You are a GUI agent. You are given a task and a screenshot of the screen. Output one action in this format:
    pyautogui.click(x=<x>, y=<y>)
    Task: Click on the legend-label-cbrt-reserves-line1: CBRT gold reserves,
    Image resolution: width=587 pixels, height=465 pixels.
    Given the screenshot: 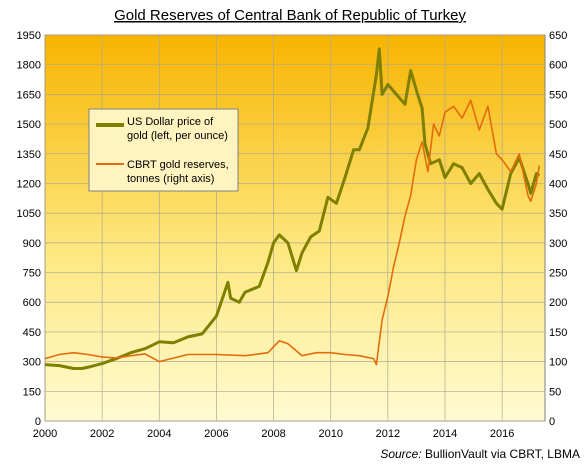 What is the action you would take?
    pyautogui.click(x=178, y=165)
    